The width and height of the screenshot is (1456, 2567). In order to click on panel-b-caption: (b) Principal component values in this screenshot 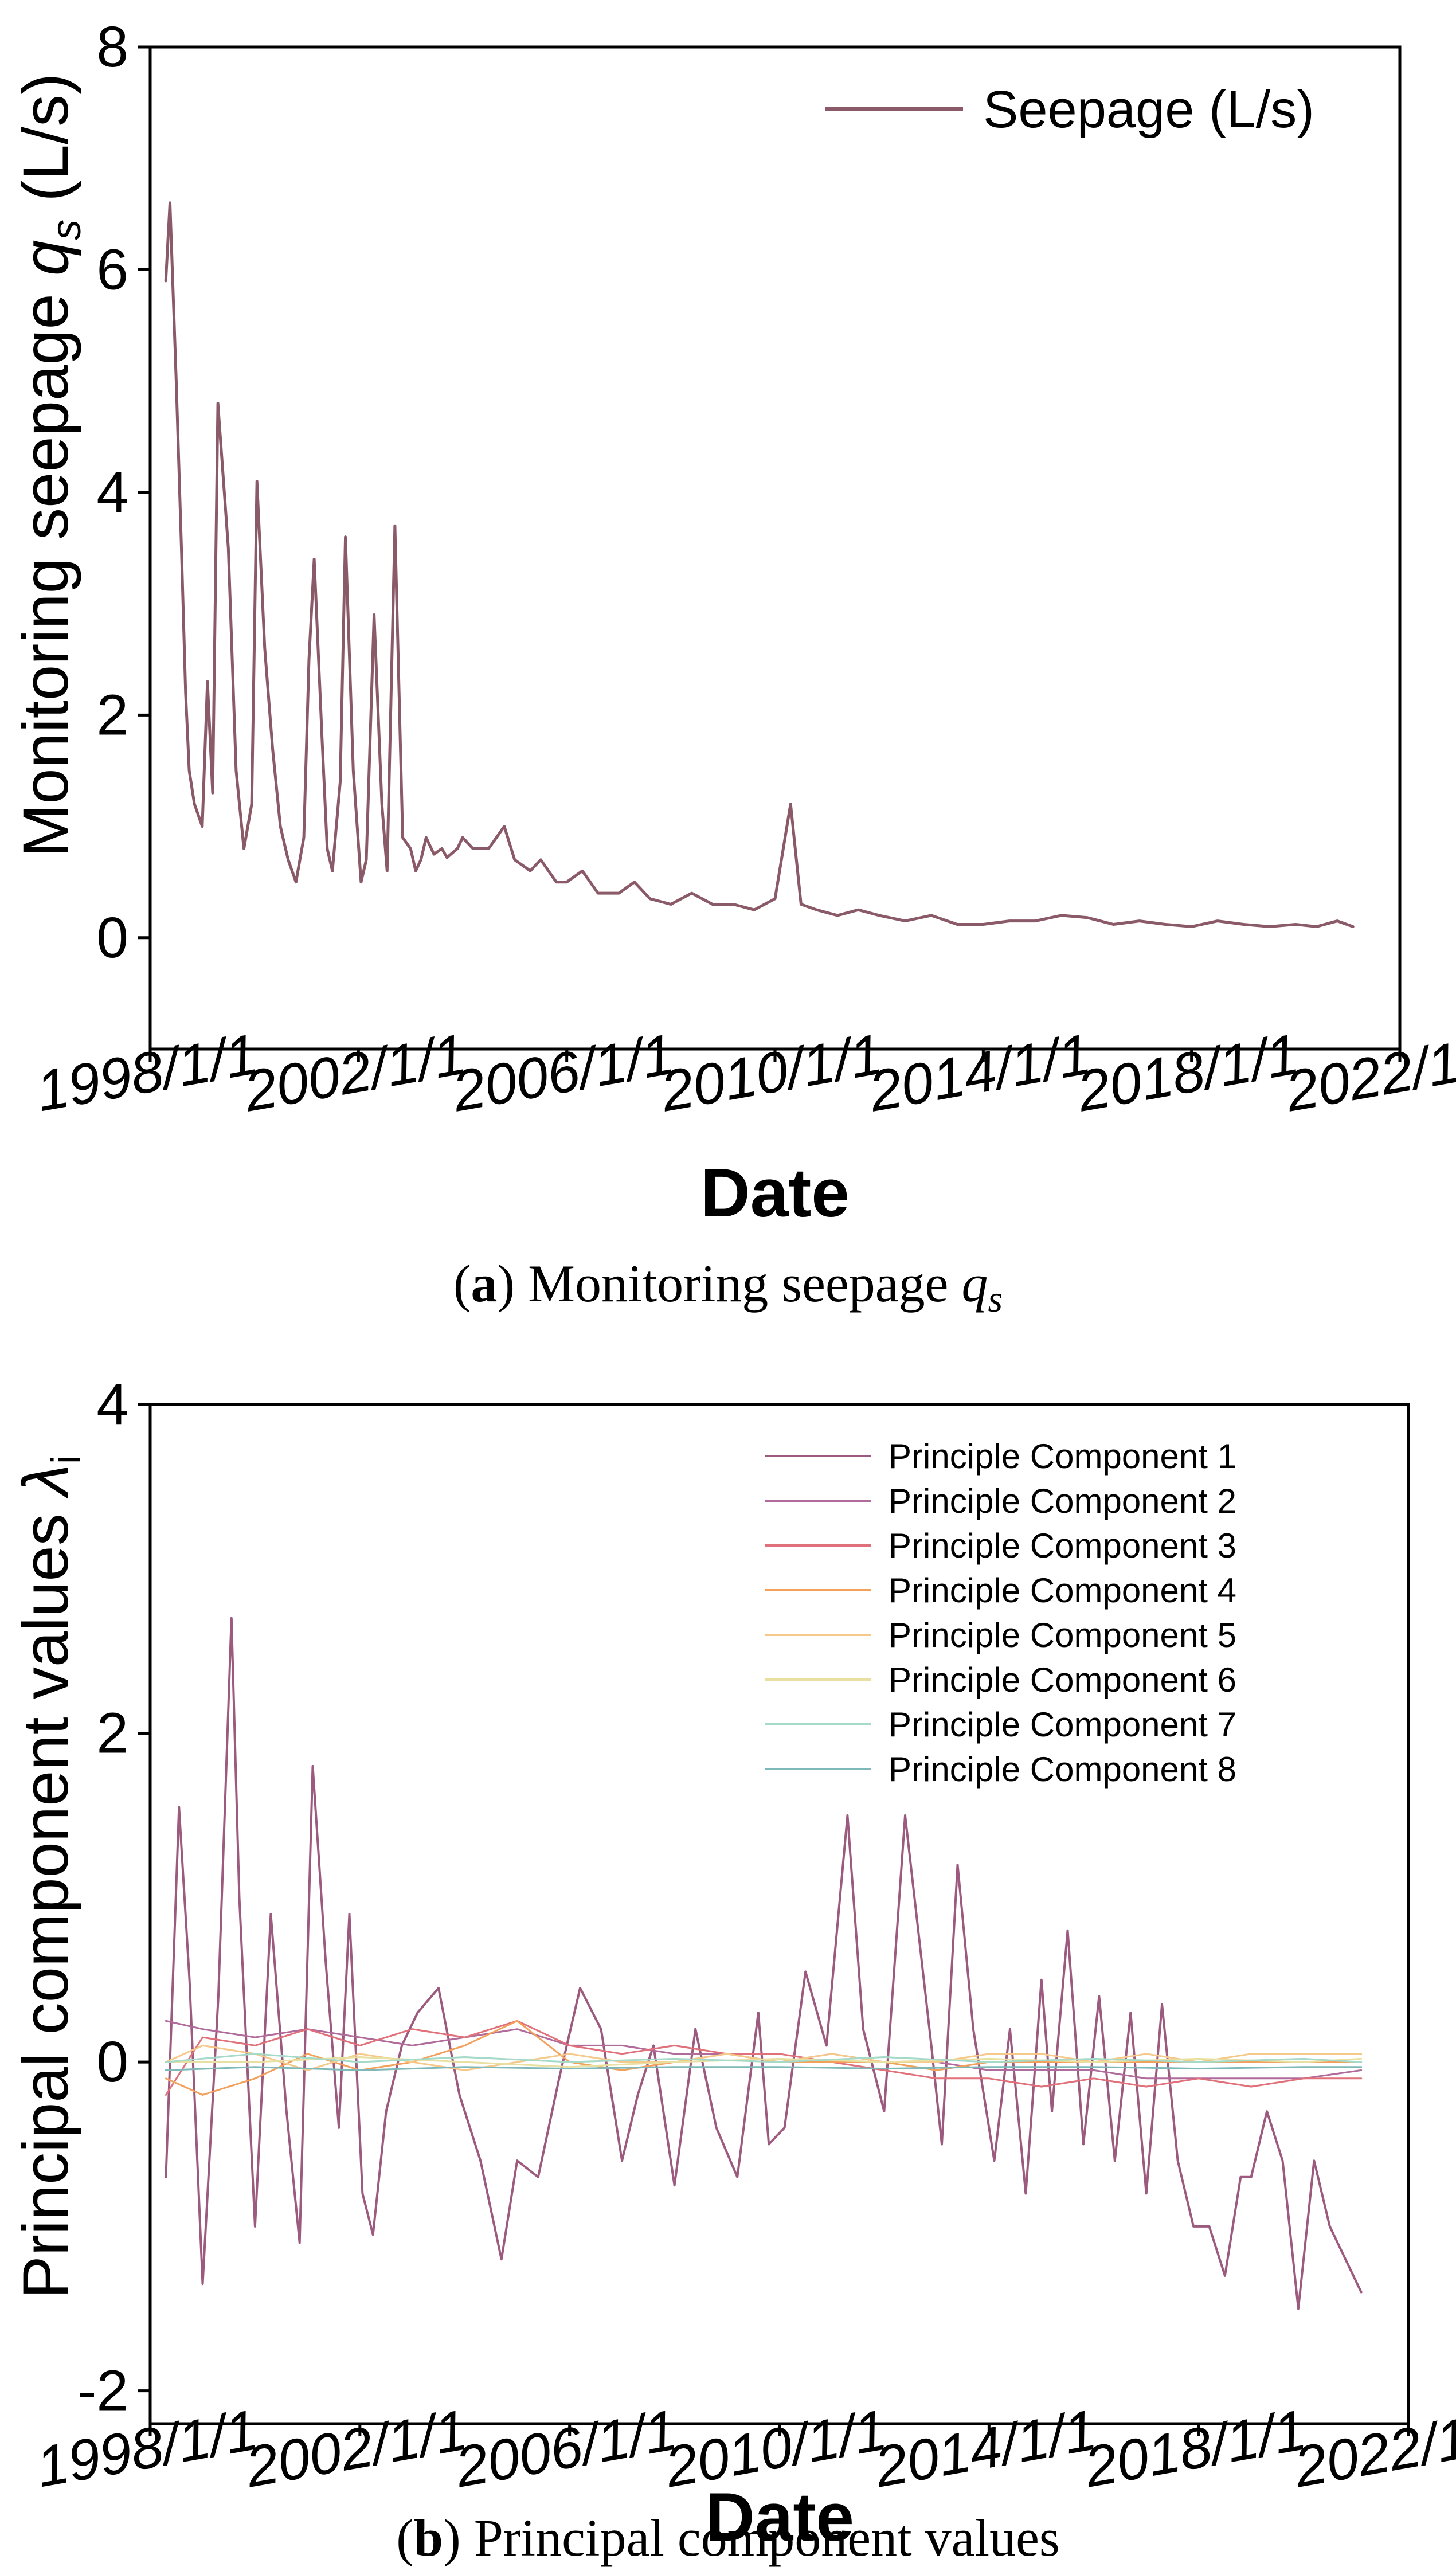, I will do `click(727, 2538)`.